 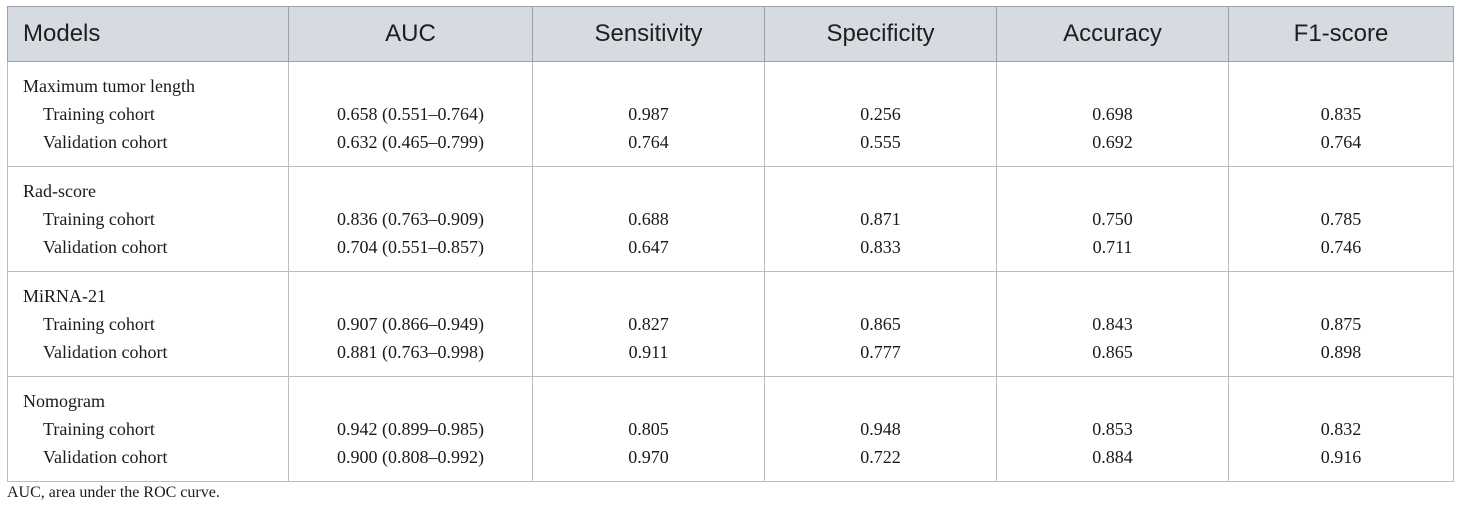 What do you see at coordinates (1112, 457) in the screenshot?
I see `accuracy-value: 0.884` at bounding box center [1112, 457].